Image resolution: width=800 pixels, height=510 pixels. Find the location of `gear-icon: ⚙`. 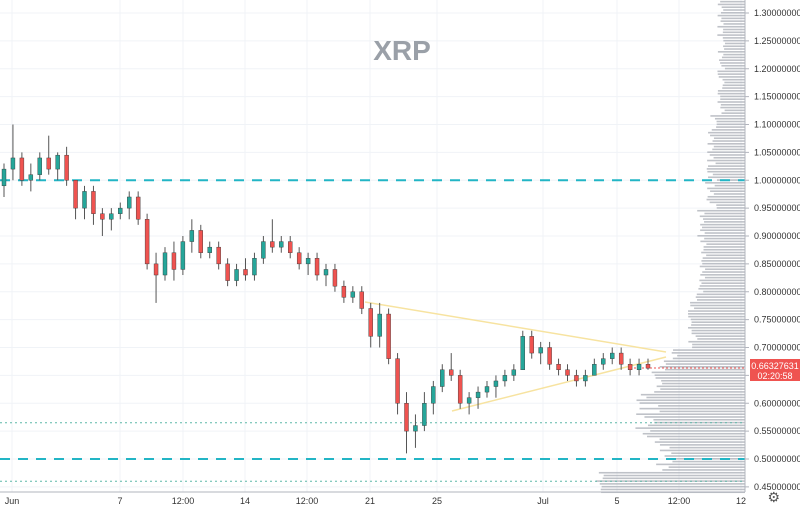

gear-icon: ⚙ is located at coordinates (773, 497).